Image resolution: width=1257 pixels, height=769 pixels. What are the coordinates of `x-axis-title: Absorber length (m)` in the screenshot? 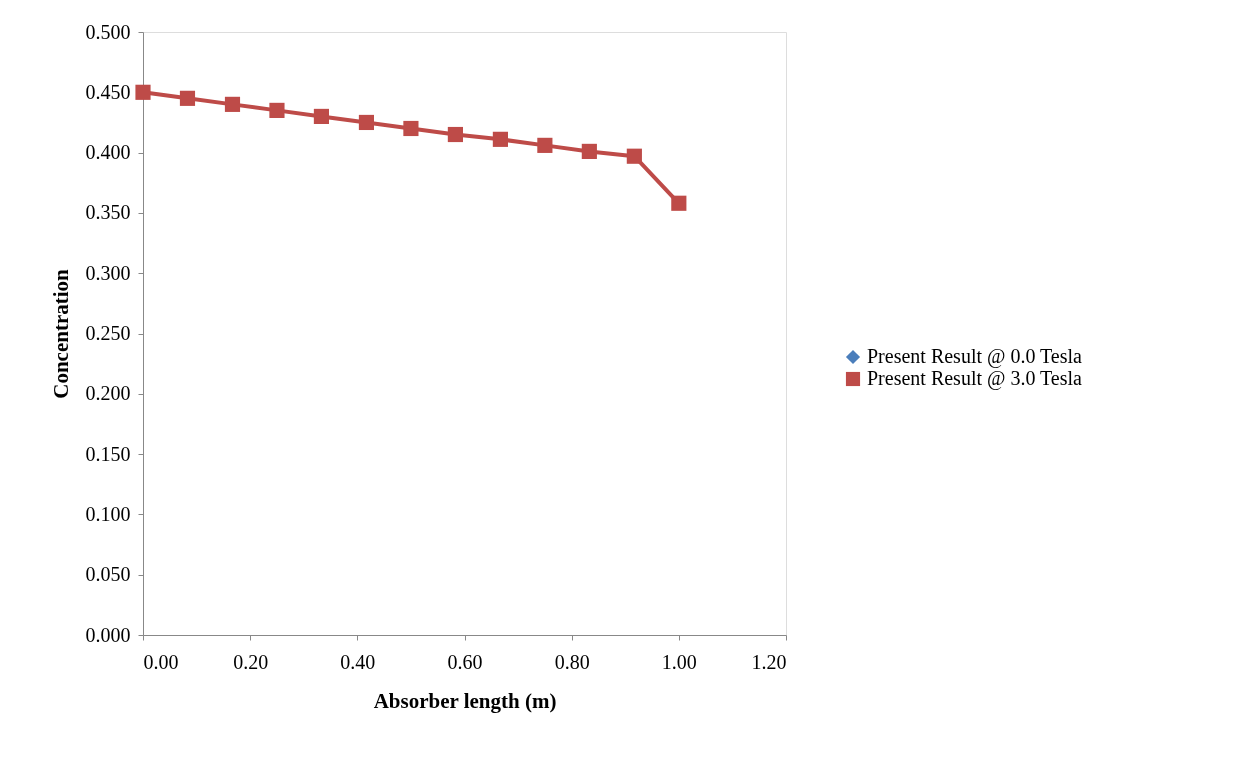 It's located at (465, 700).